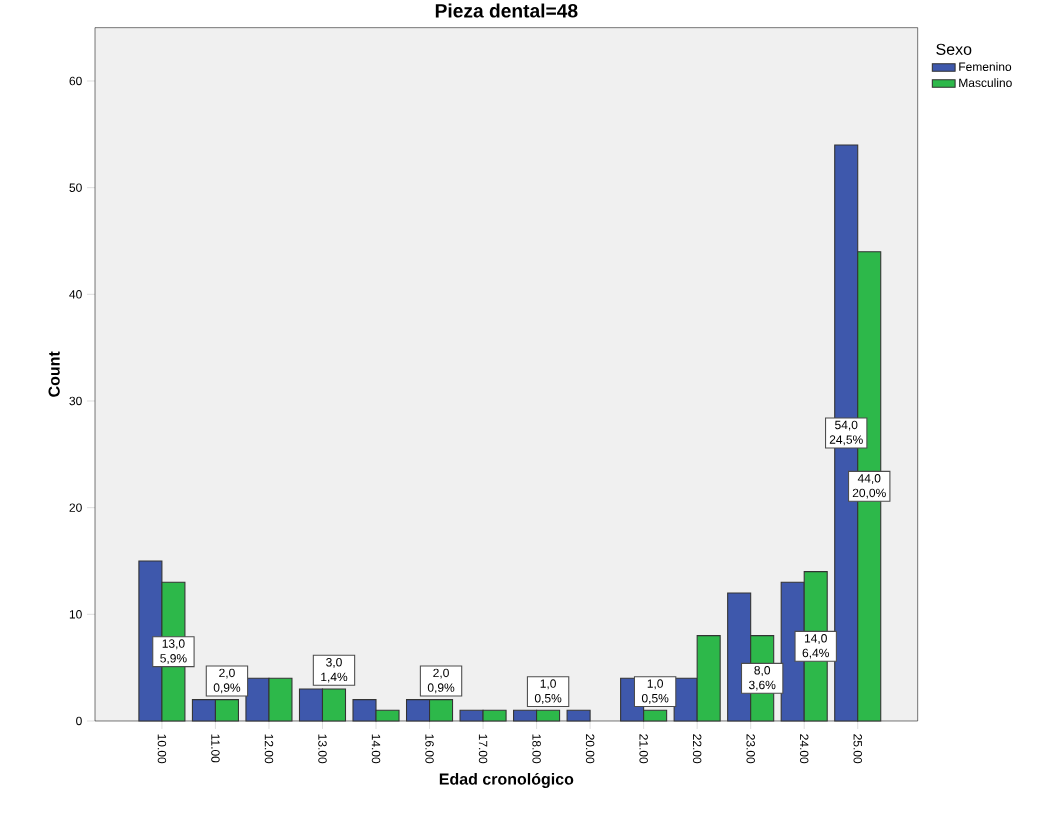 Image resolution: width=1052 pixels, height=820 pixels. What do you see at coordinates (75, 614) in the screenshot?
I see `y-tick-label: 10` at bounding box center [75, 614].